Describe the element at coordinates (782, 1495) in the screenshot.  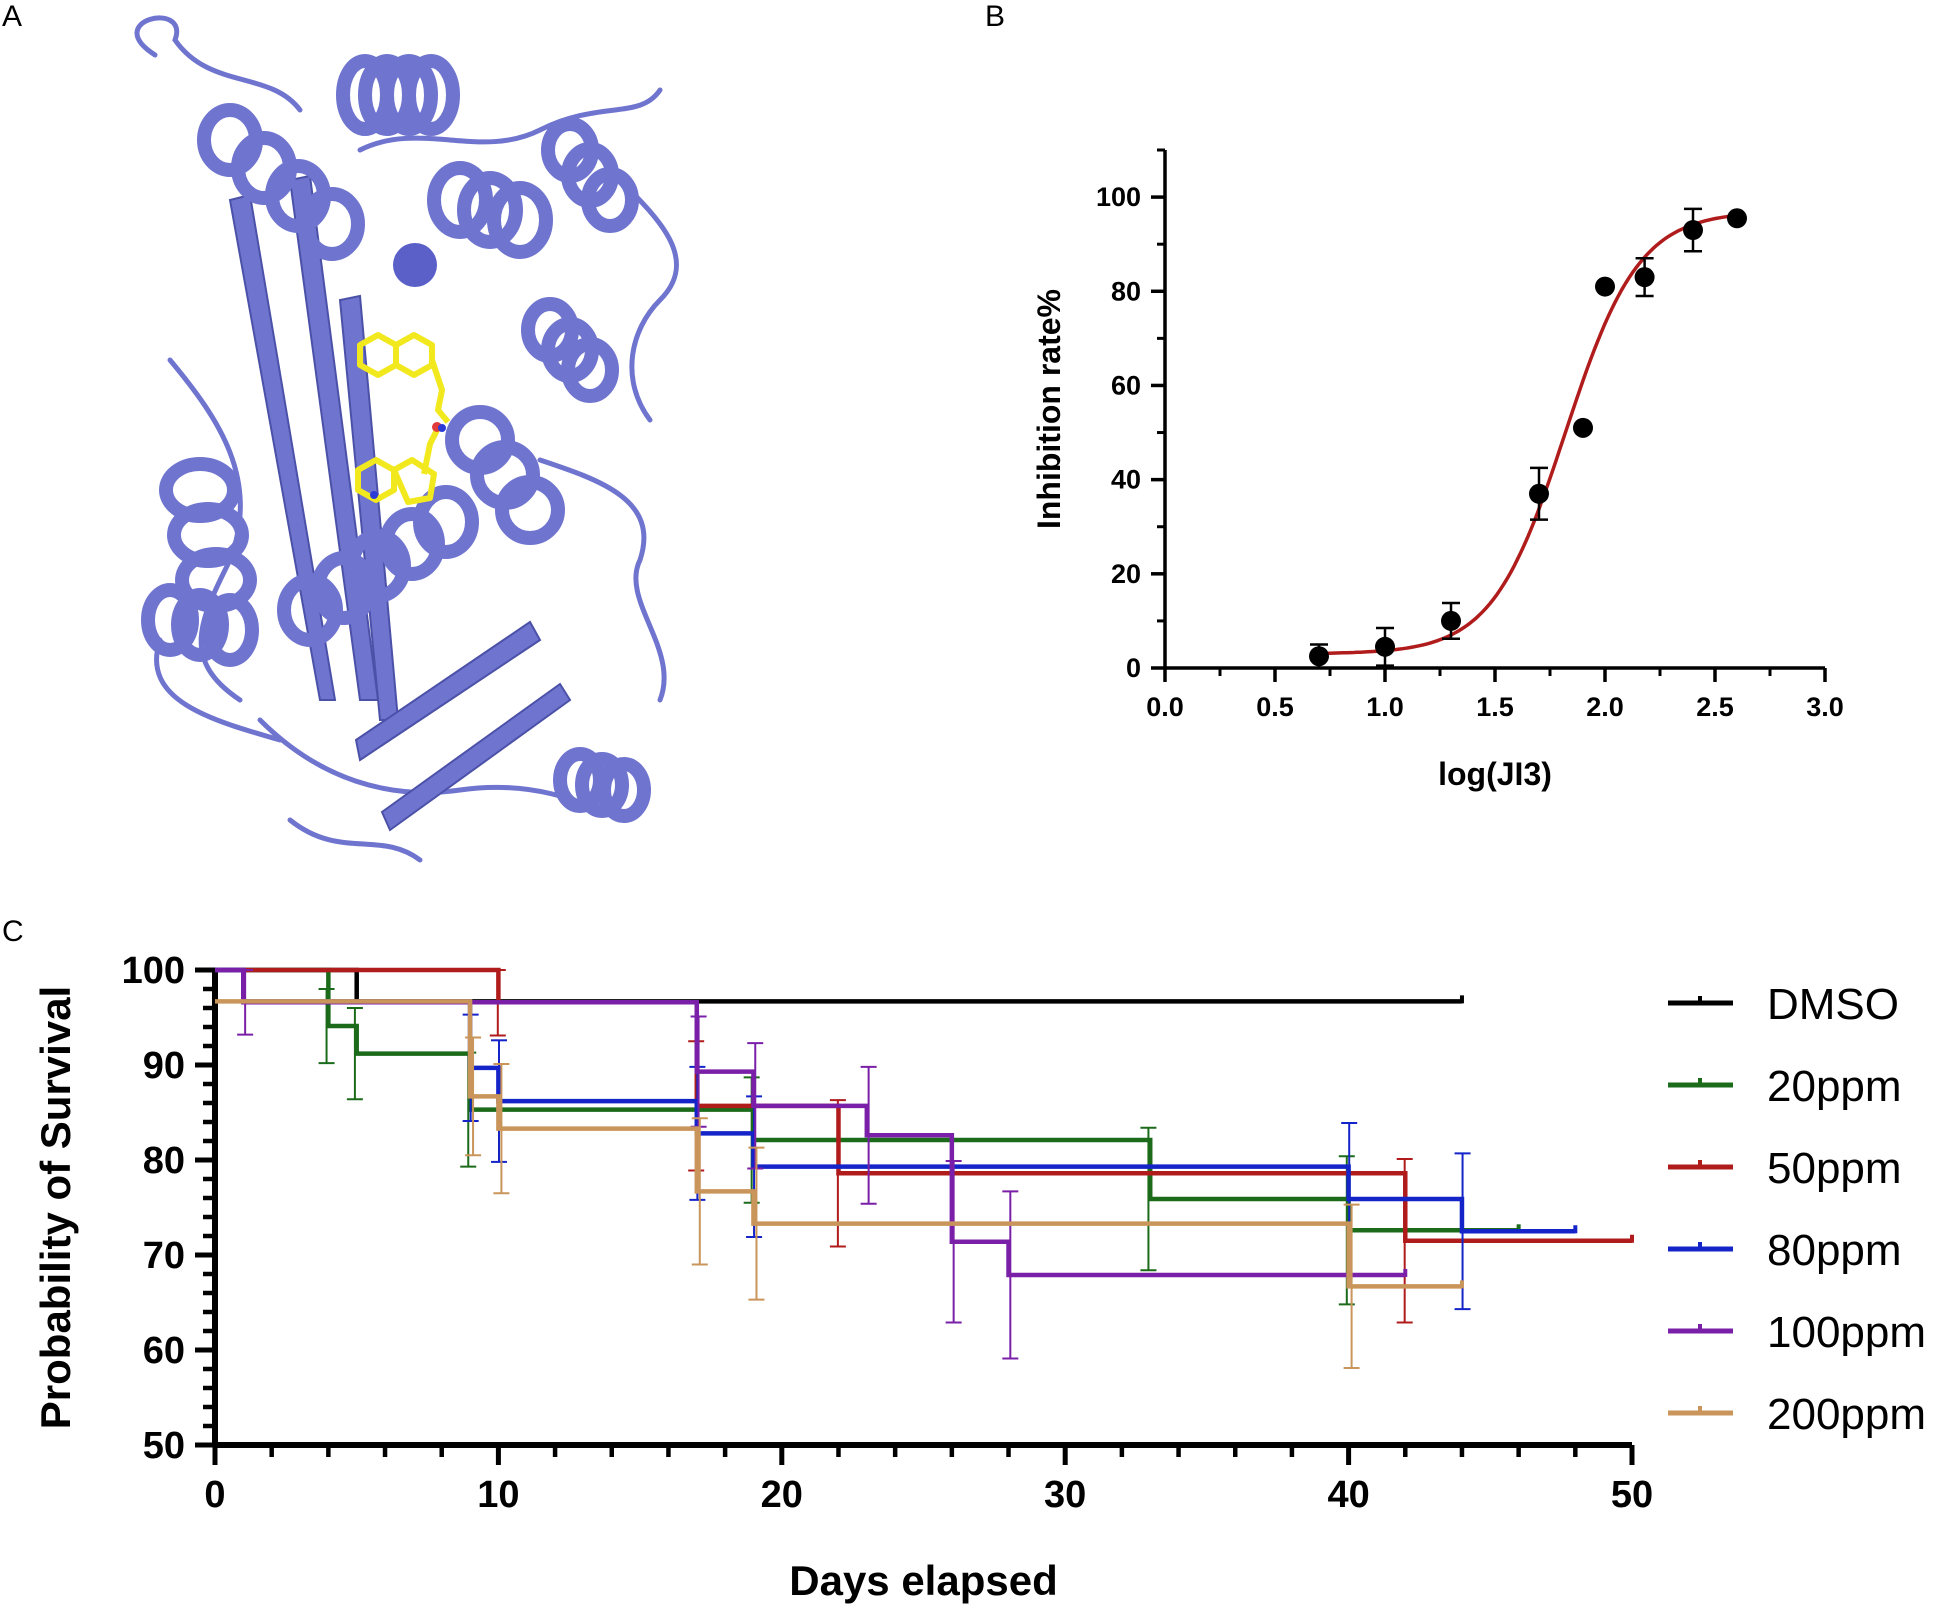
I see `x-tick-label: 20` at that location.